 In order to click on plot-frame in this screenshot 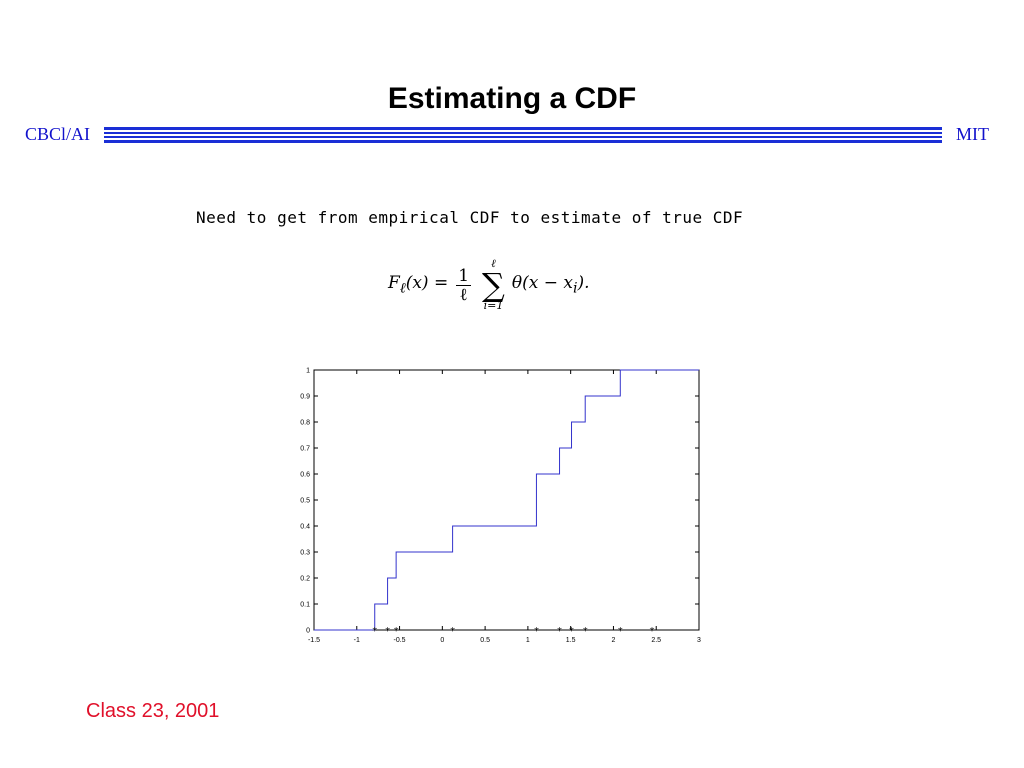, I will do `click(506, 500)`.